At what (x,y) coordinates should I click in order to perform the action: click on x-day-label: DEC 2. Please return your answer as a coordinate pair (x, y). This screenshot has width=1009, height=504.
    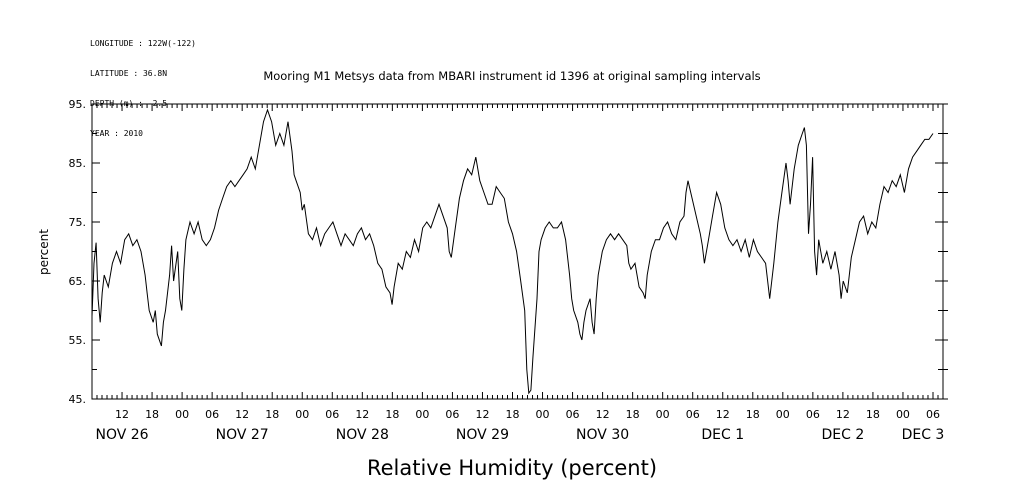
    Looking at the image, I should click on (842, 435).